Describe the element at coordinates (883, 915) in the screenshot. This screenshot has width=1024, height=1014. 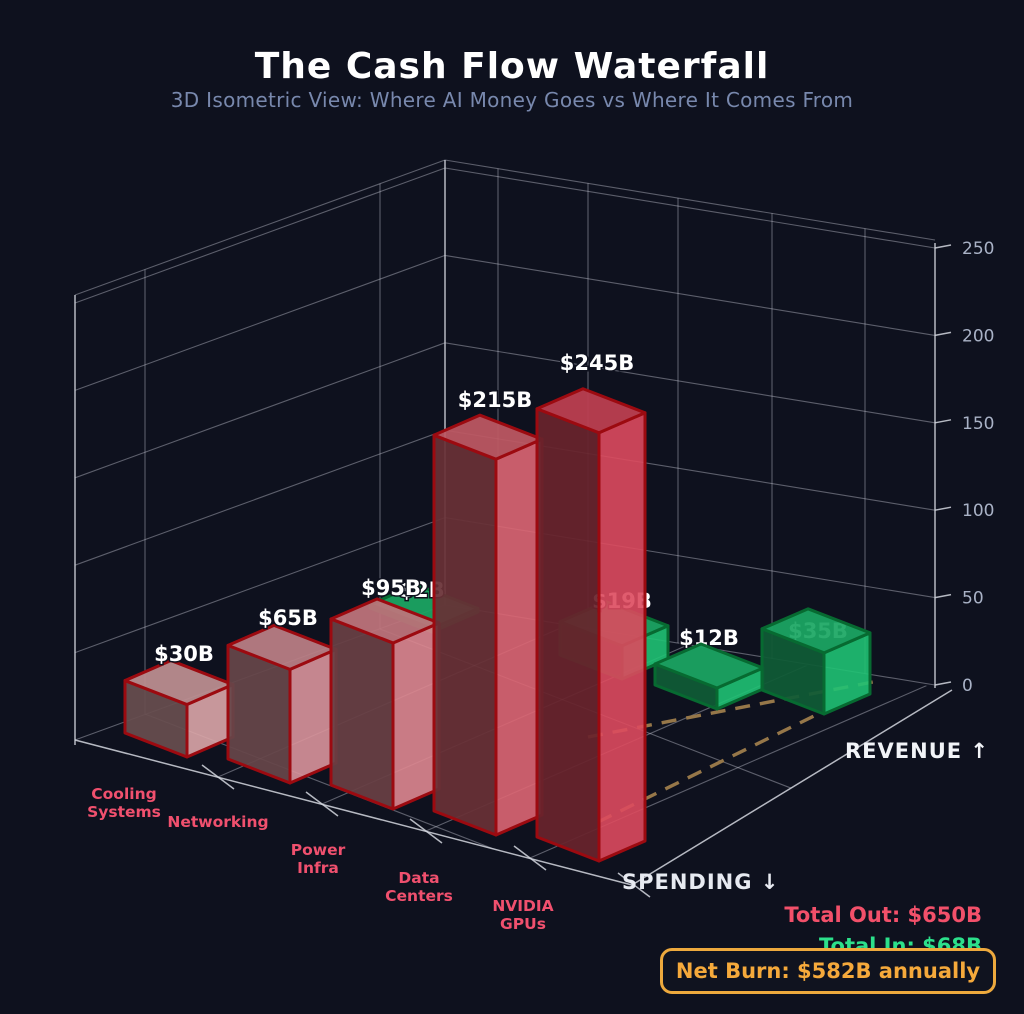
I see `total-out-value: Total Out: $650B` at that location.